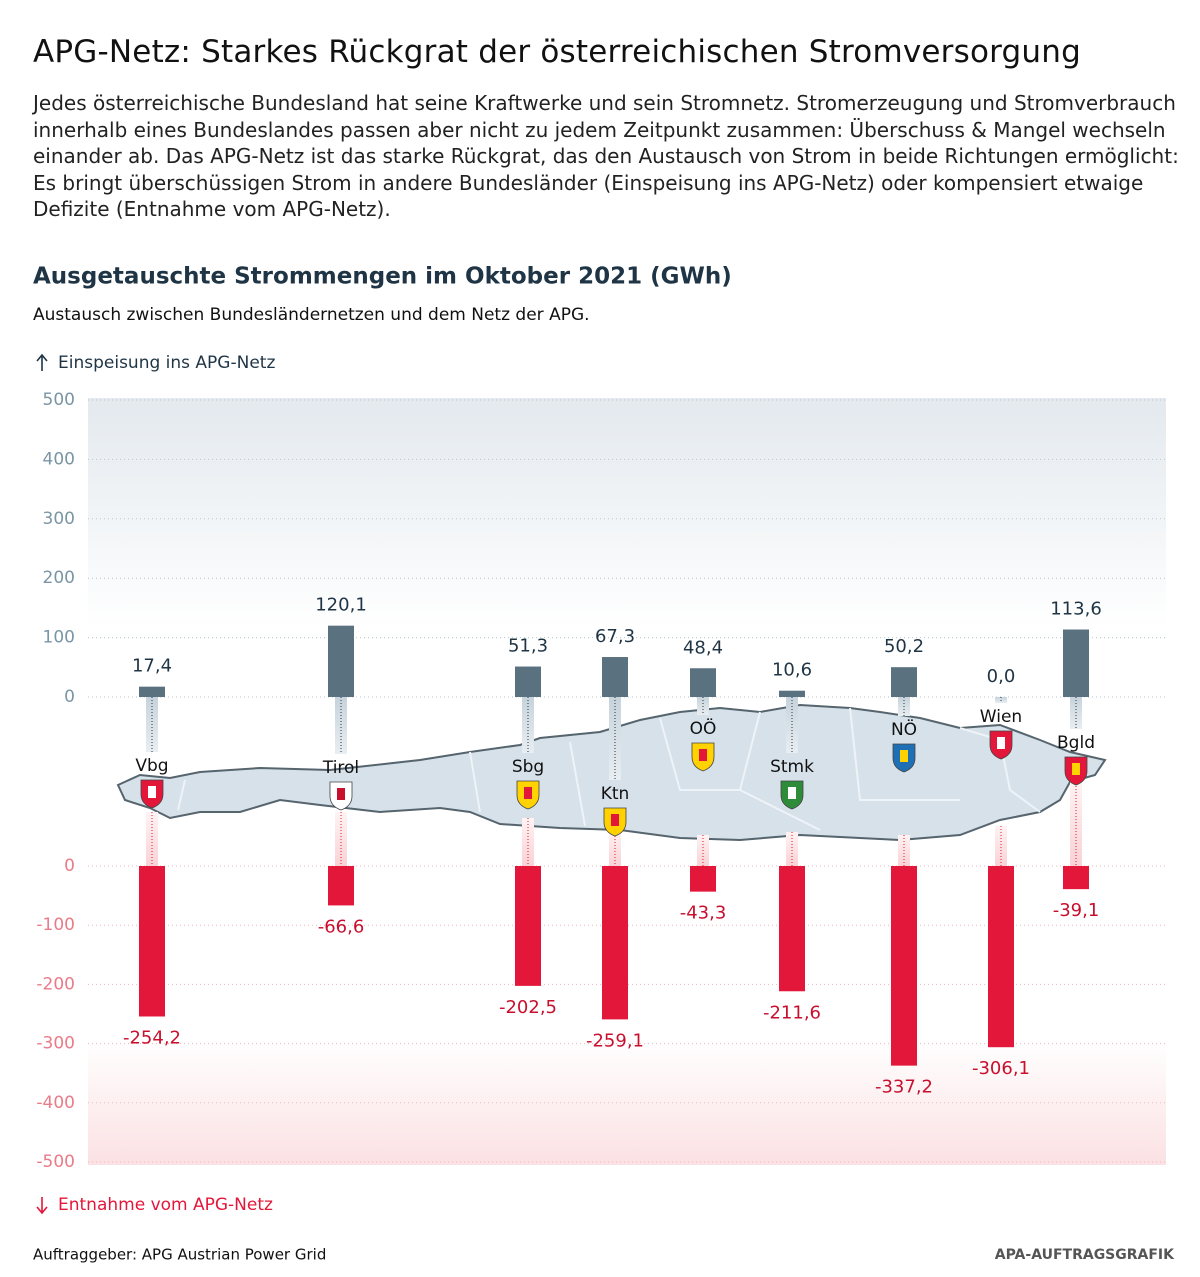 This screenshot has height=1277, width=1200. I want to click on value-label: -39,1, so click(1076, 910).